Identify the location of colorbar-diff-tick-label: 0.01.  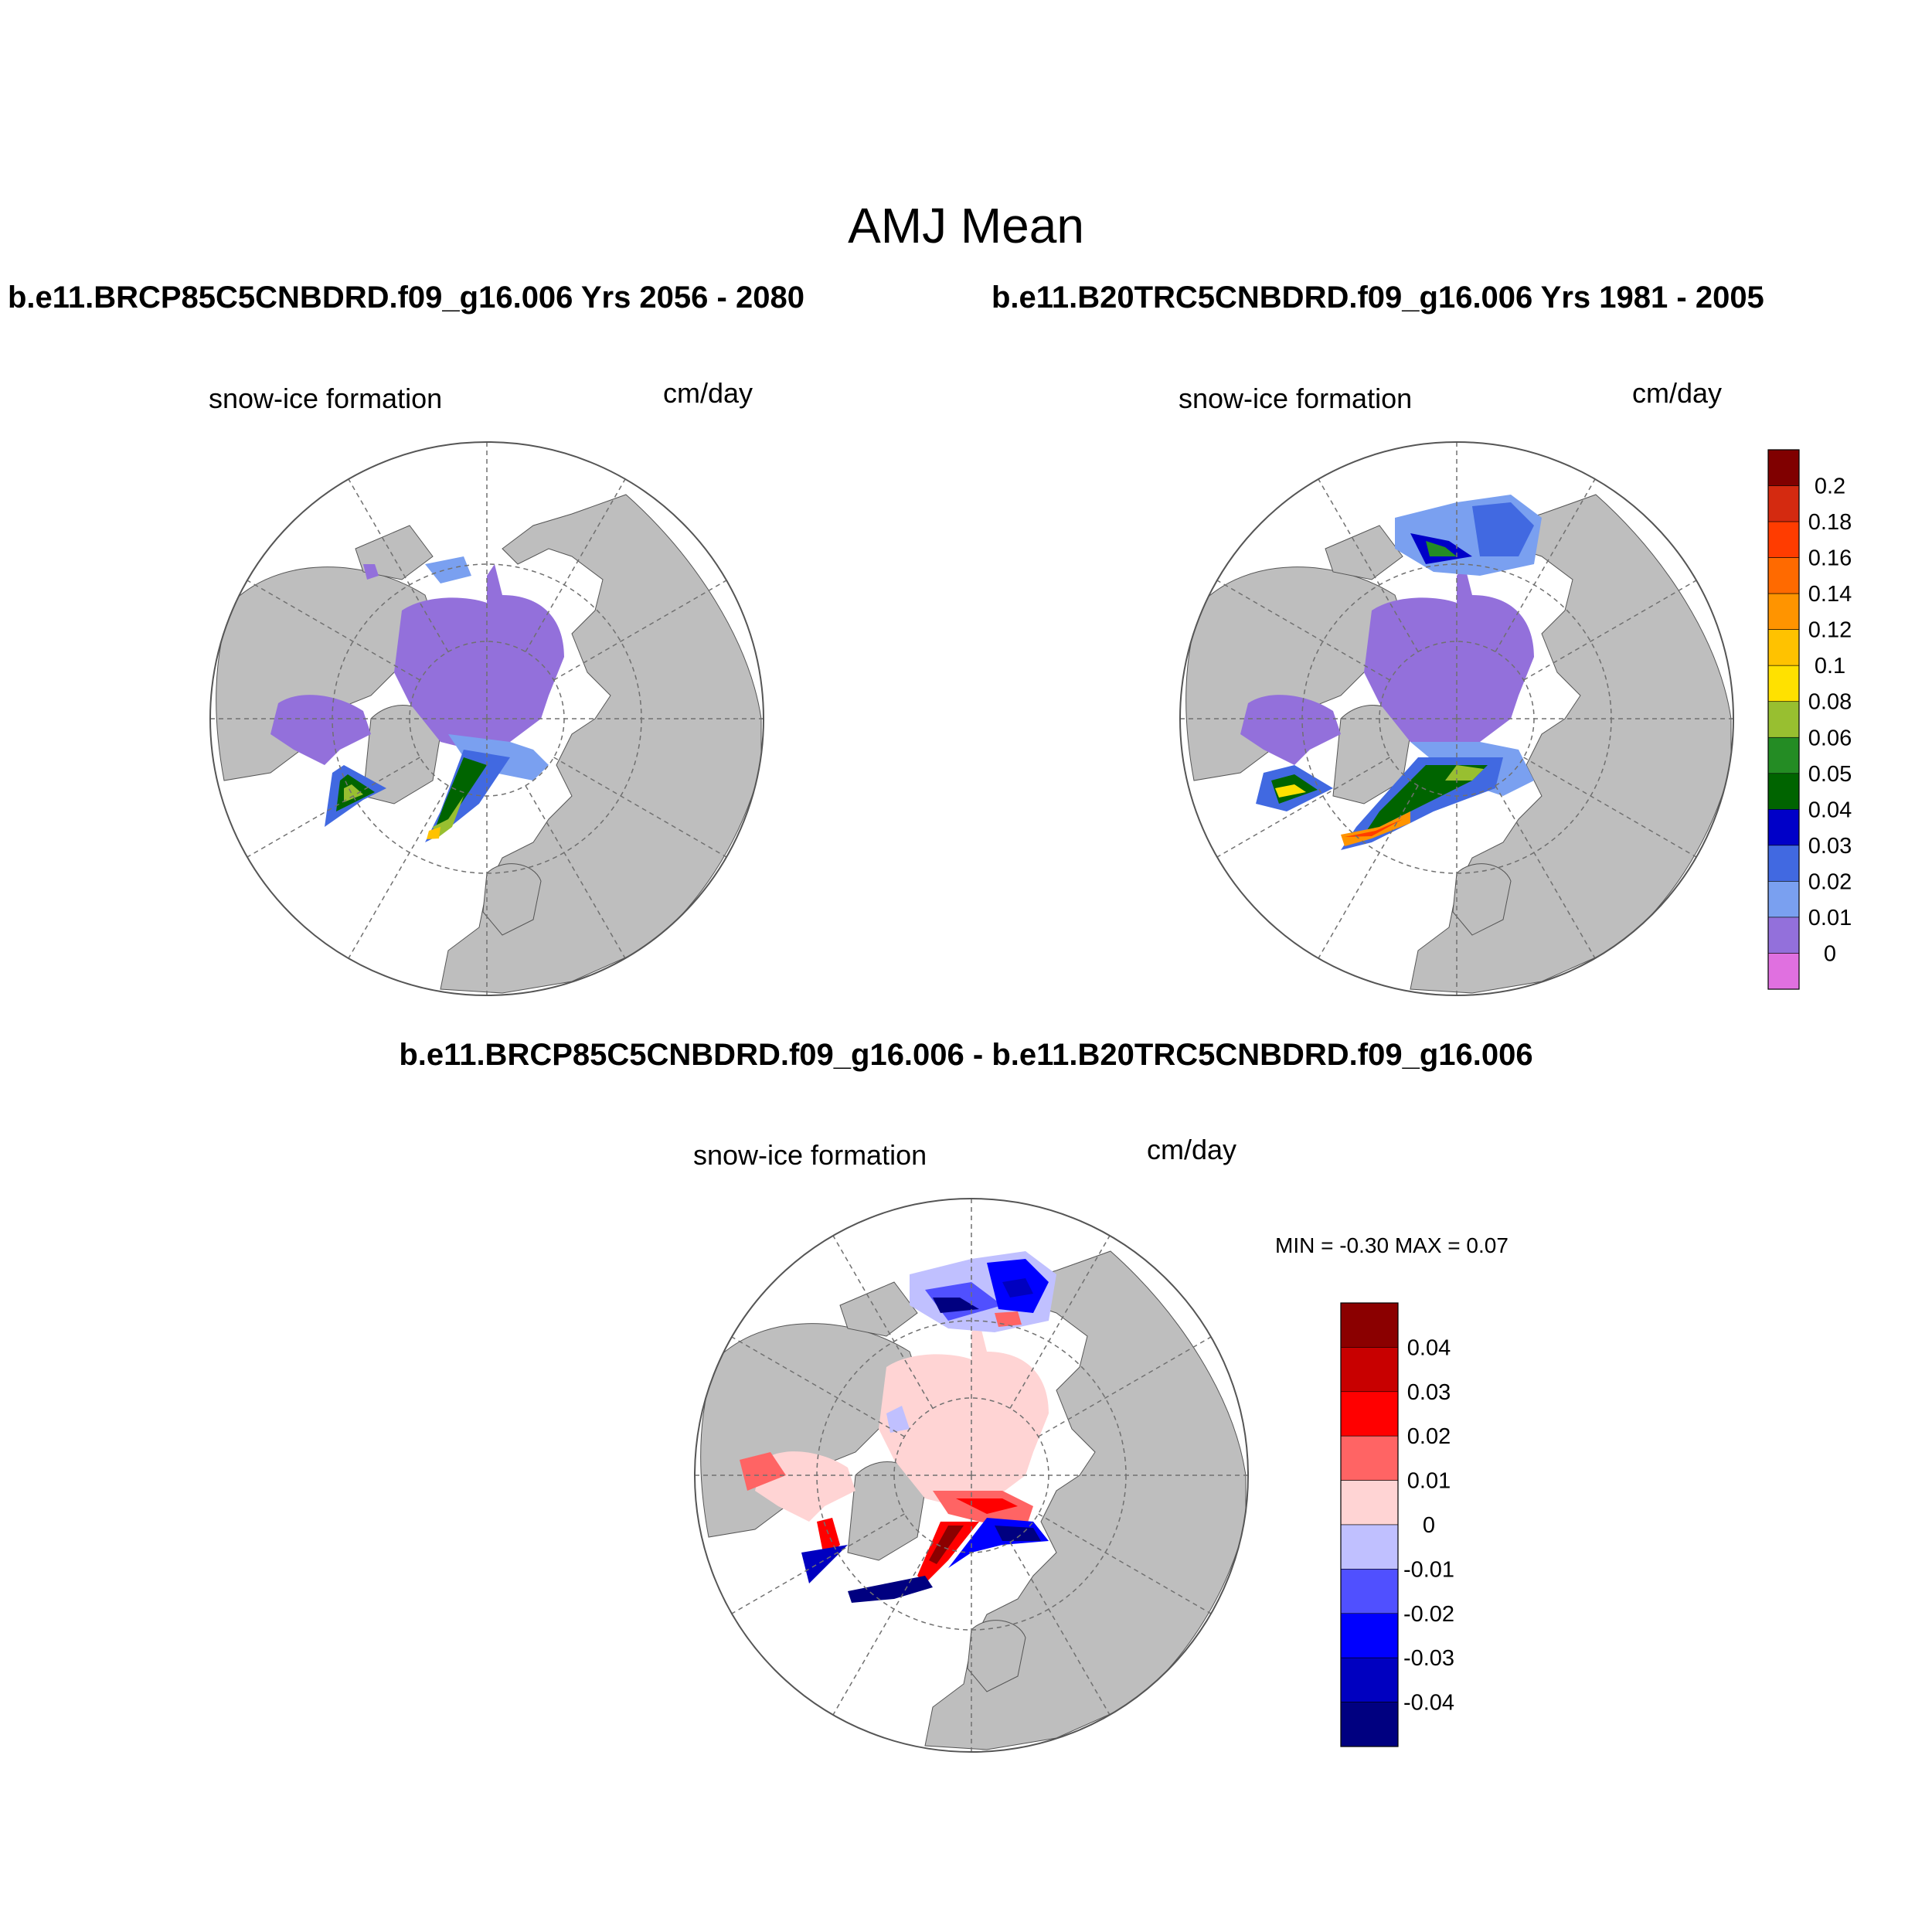
(1429, 1482).